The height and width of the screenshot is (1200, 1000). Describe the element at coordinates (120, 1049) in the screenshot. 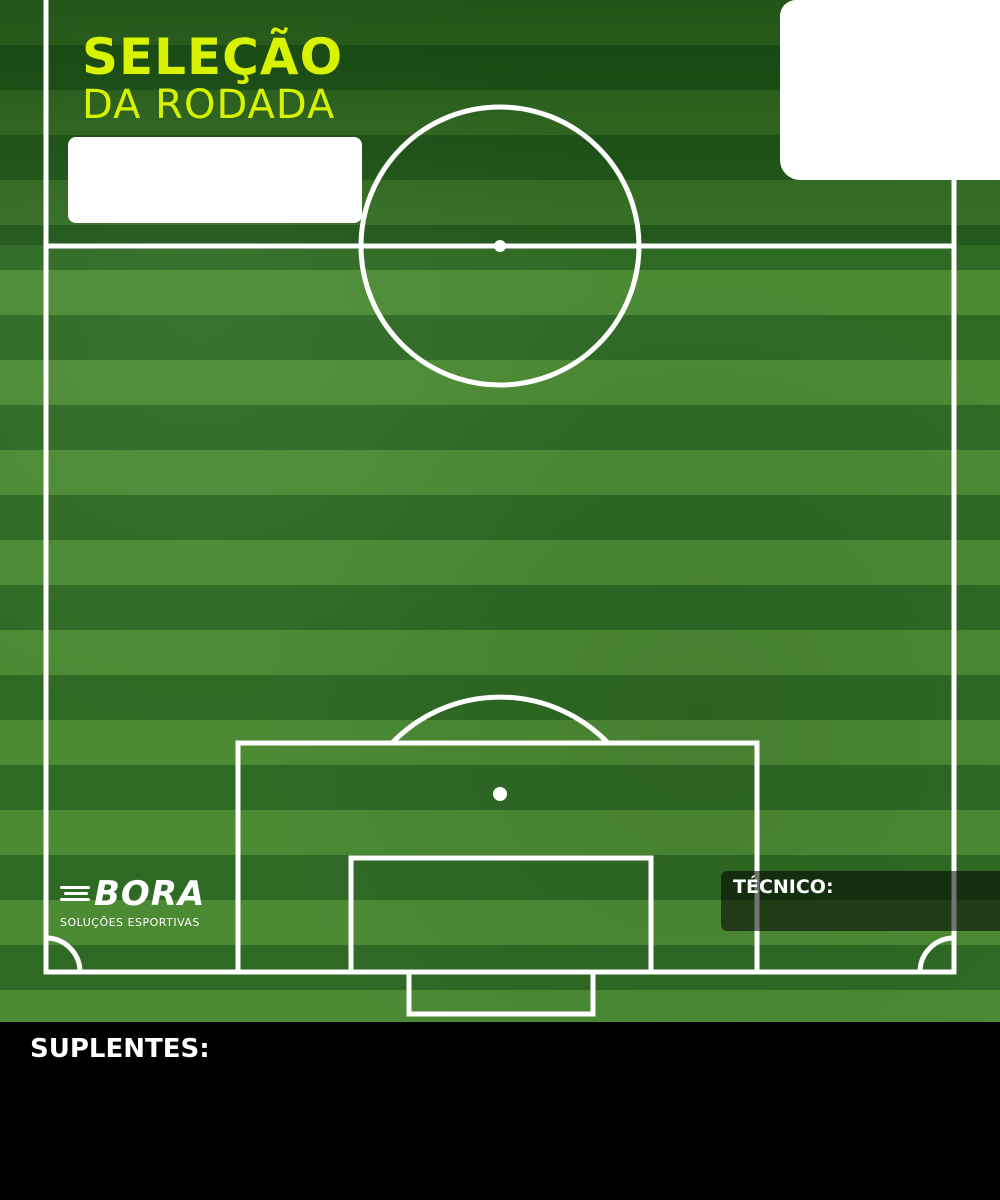

I see `substitutes-label: SUPLENTES:` at that location.